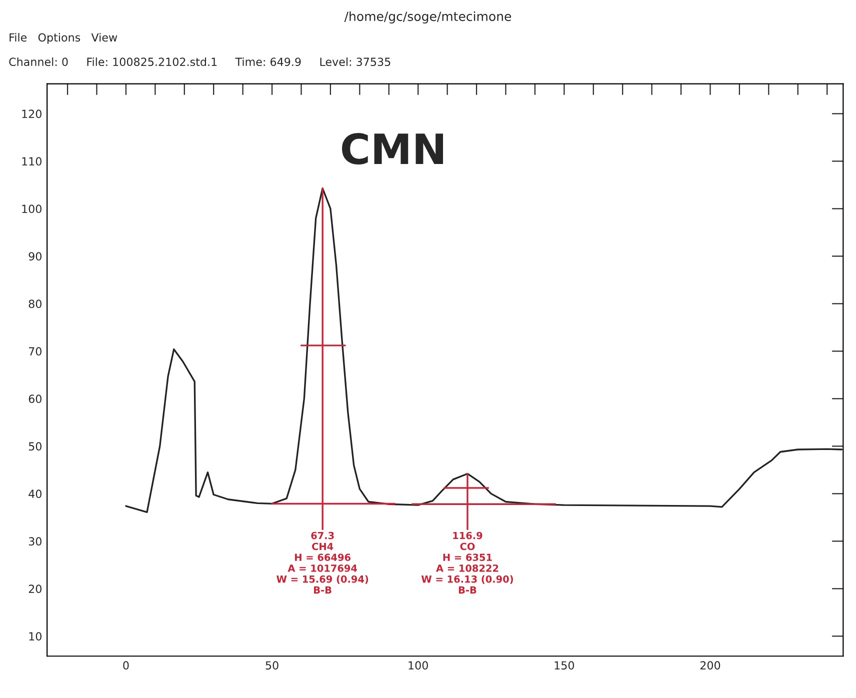  Describe the element at coordinates (32, 161) in the screenshot. I see `y-tick-label: 110` at that location.